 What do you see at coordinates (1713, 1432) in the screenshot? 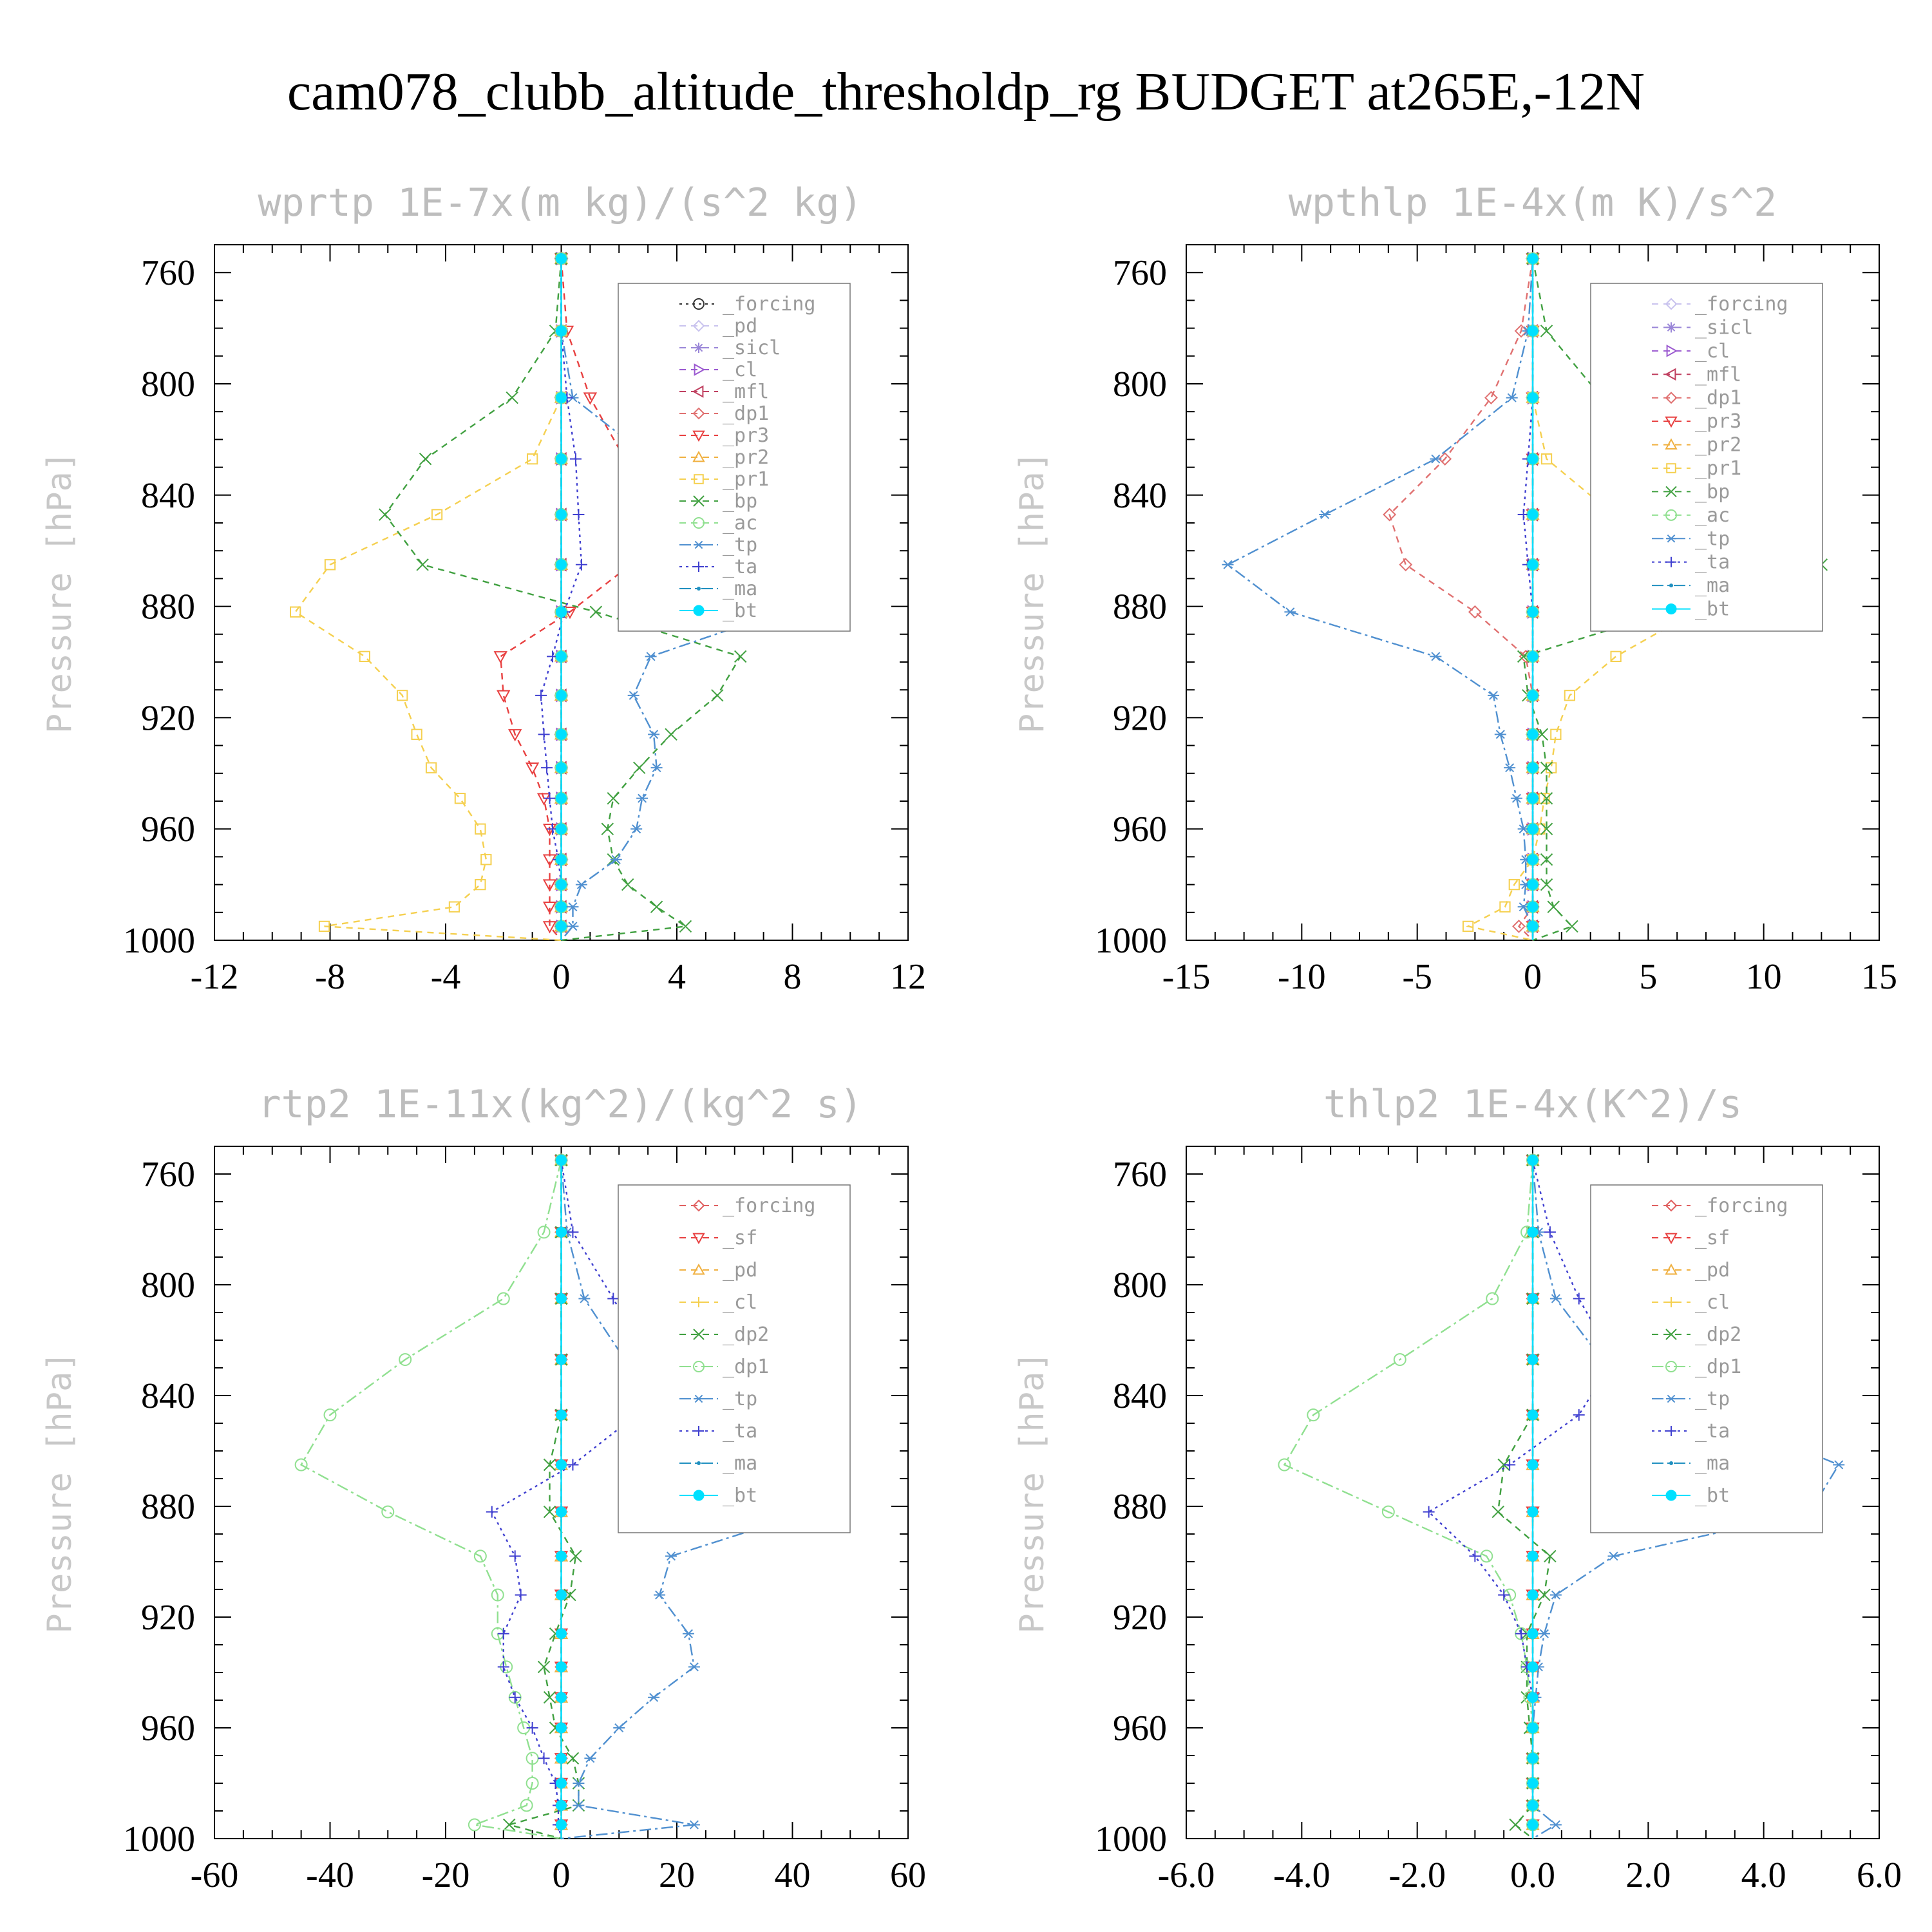
I see `legend-label: _ta` at bounding box center [1713, 1432].